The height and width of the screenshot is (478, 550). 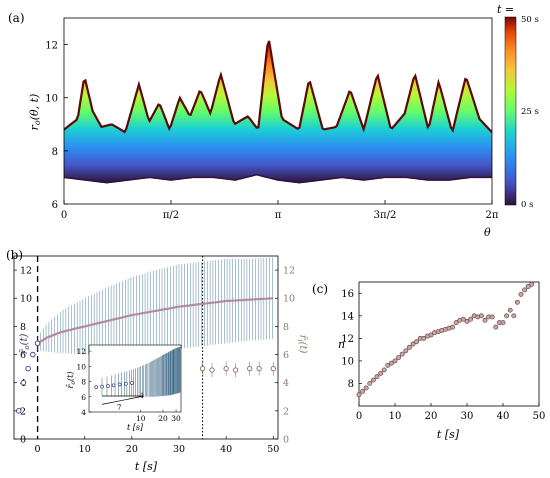 What do you see at coordinates (449, 344) in the screenshot?
I see `panel-c-frame` at bounding box center [449, 344].